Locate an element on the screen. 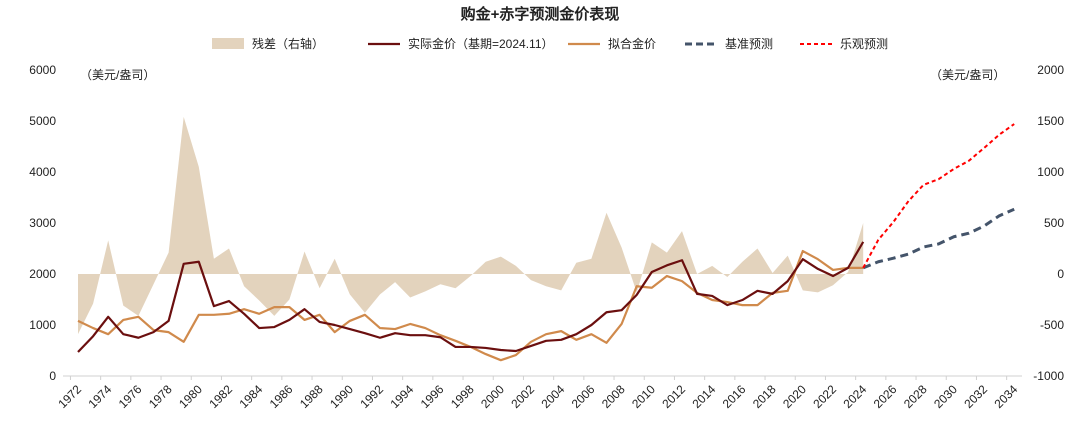 The width and height of the screenshot is (1080, 426). chart-title: 购金+赤字预测金价表现 is located at coordinates (540, 14).